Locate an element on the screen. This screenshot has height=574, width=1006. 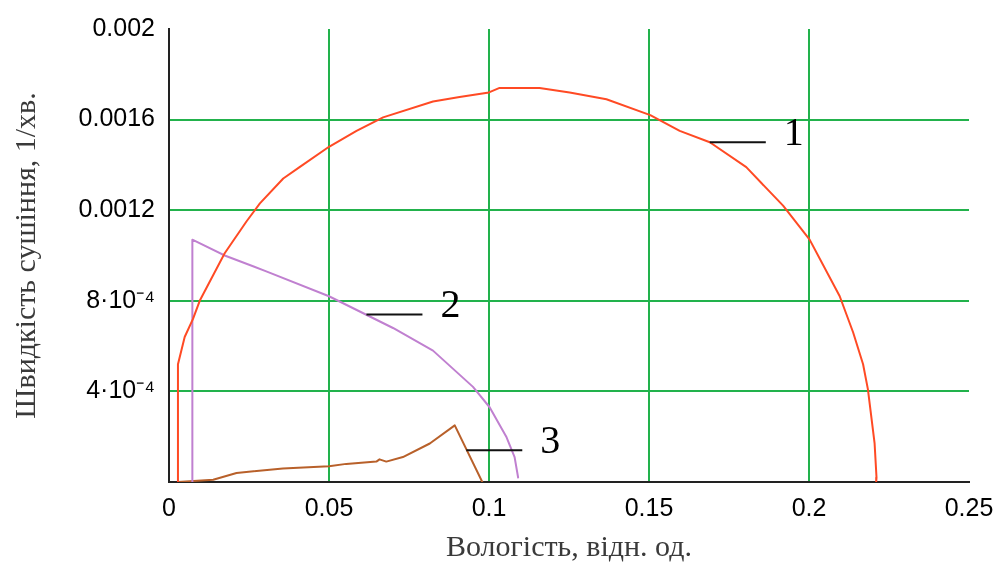
x-tick-label: 0.2 is located at coordinates (809, 506).